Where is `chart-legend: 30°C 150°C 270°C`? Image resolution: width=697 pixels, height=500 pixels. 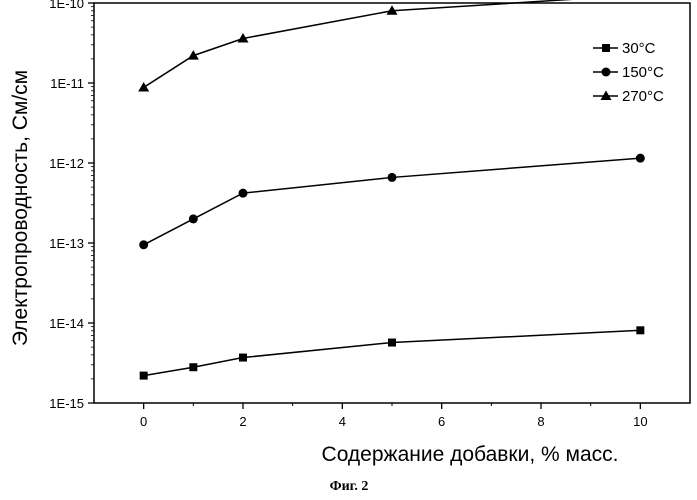 chart-legend: 30°C 150°C 270°C is located at coordinates (628, 72).